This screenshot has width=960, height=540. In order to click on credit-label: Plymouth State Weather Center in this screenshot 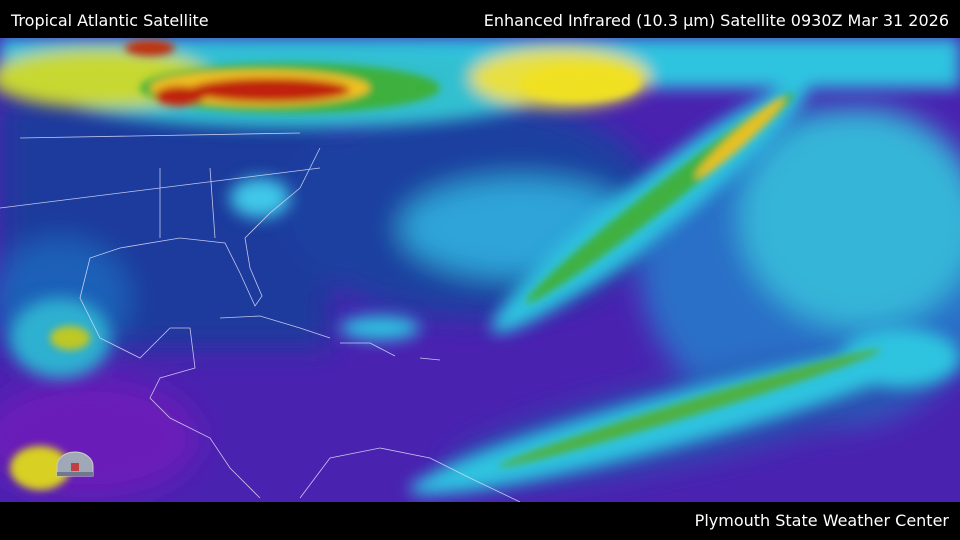, I will do `click(821, 520)`.